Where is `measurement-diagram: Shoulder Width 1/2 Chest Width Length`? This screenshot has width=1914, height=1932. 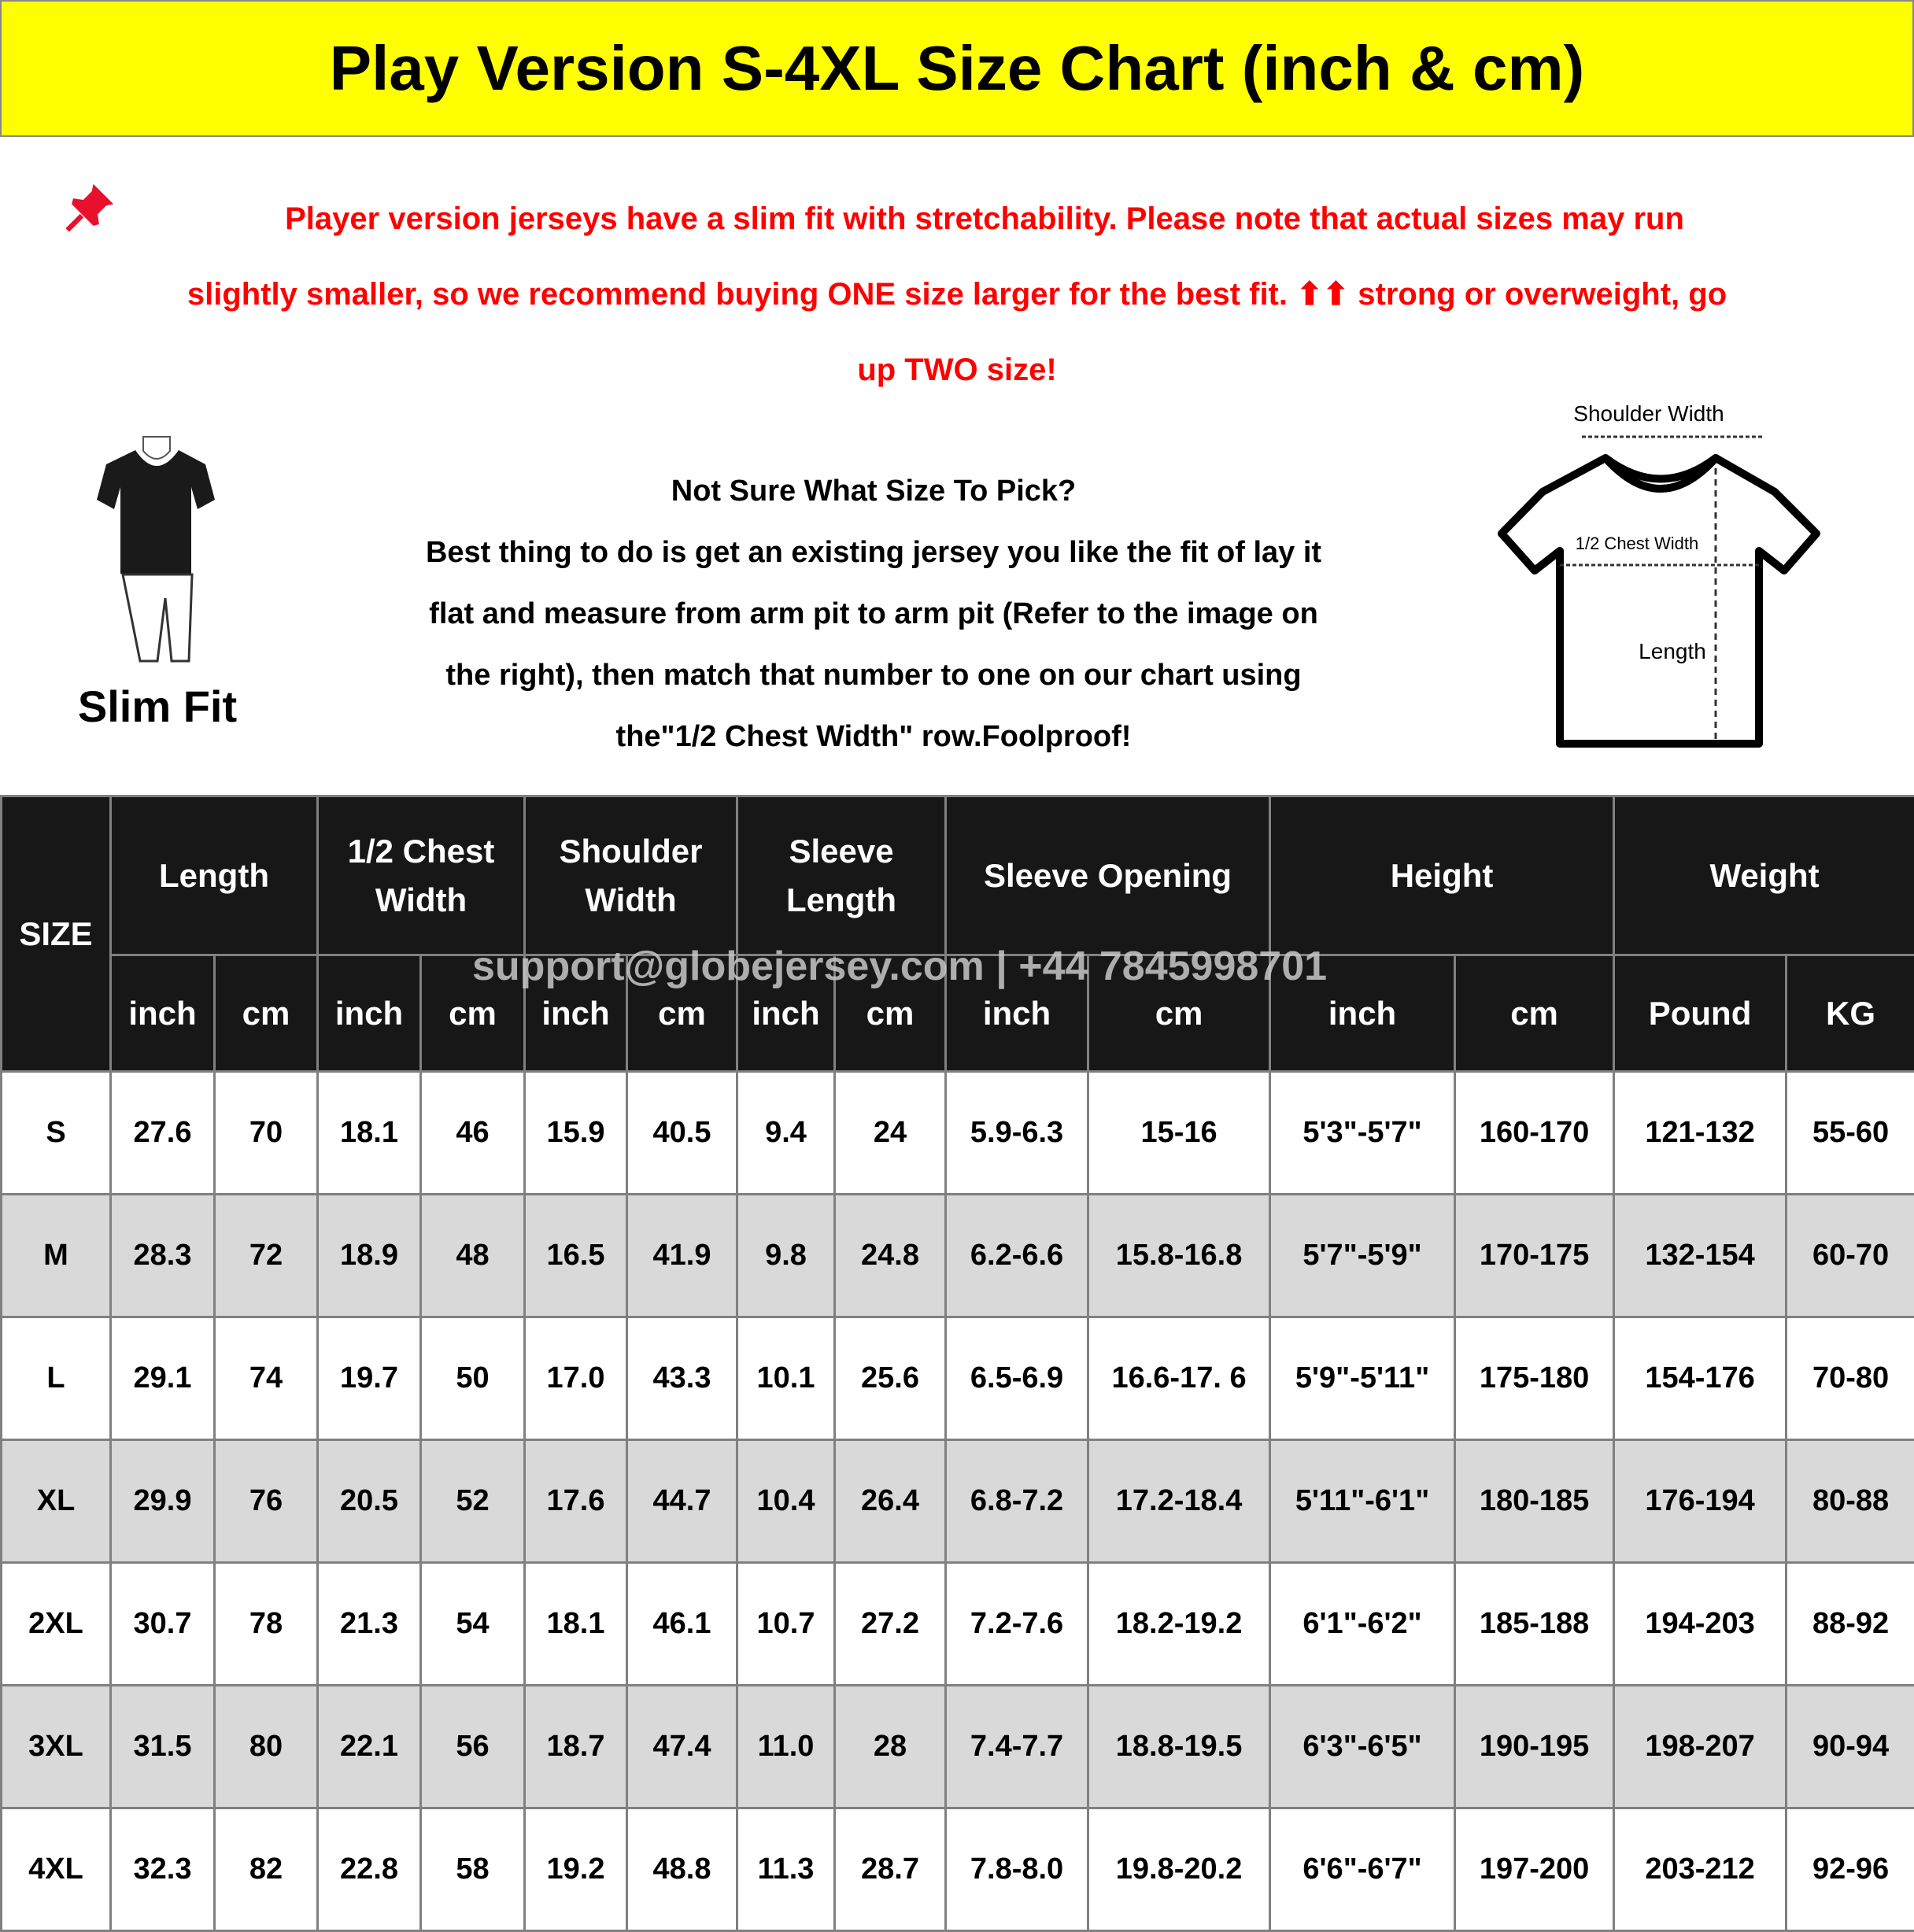
measurement-diagram: Shoulder Width 1/2 Chest Width Length is located at coordinates (1660, 574).